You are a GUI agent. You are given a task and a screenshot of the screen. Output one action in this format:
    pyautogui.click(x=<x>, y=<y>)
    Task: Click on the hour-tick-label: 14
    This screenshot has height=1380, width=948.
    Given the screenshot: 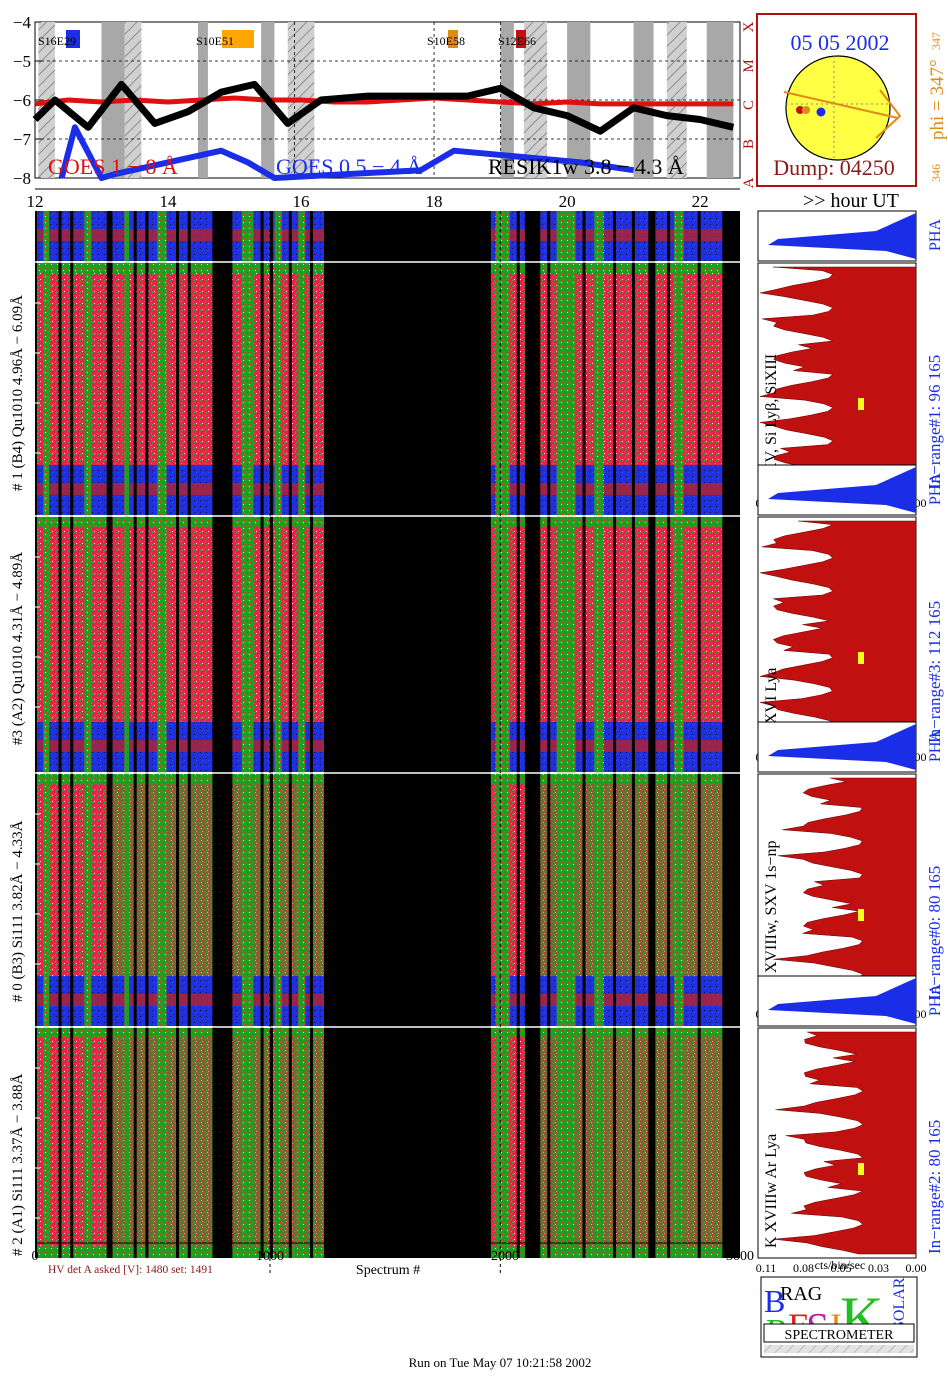 What is the action you would take?
    pyautogui.click(x=169, y=201)
    